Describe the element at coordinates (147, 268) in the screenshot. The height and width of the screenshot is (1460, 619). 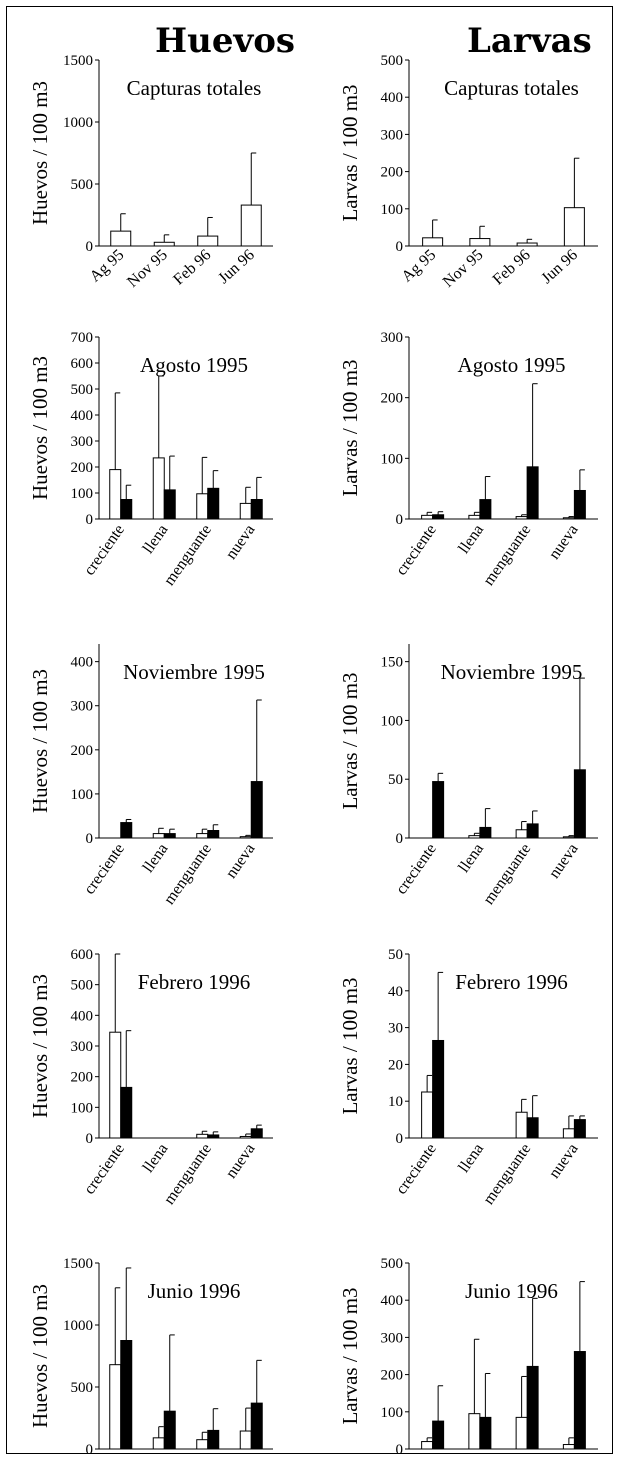
I see `x-tick-label: Nov 95` at that location.